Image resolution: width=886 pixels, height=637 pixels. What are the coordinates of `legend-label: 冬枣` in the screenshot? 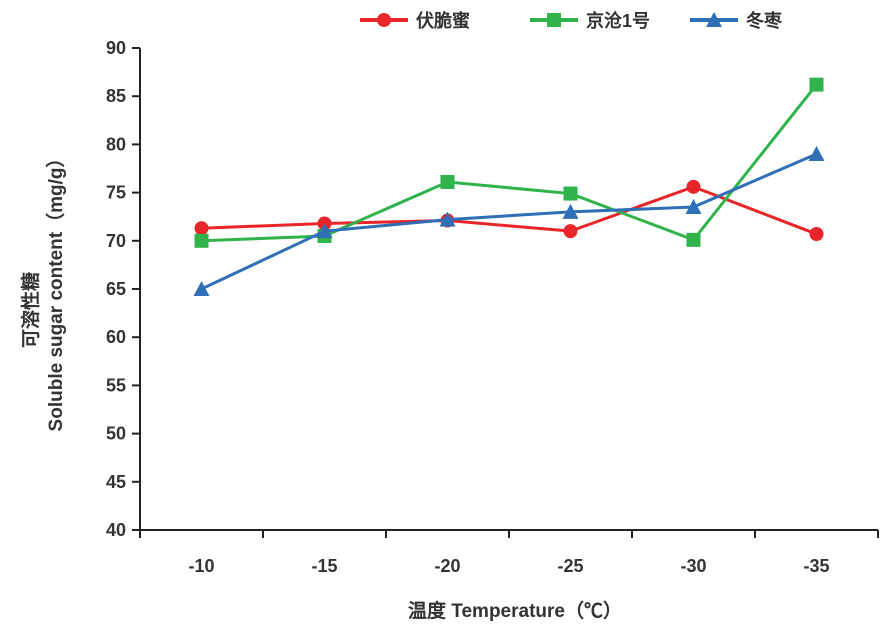 It's located at (764, 20).